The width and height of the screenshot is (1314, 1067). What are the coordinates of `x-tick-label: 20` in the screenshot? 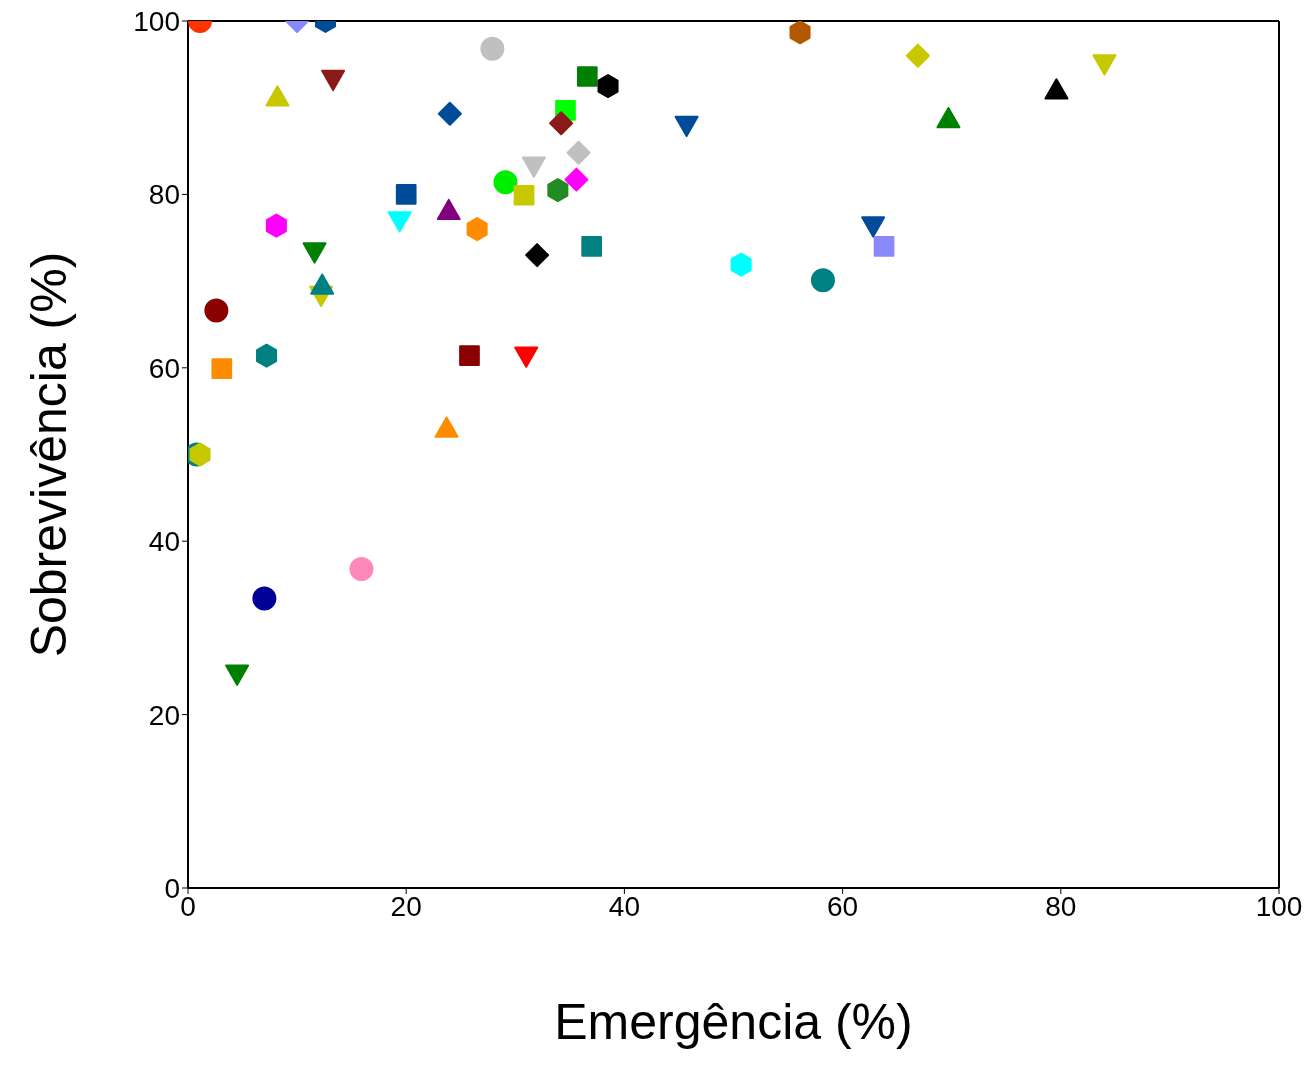 It's located at (406, 906).